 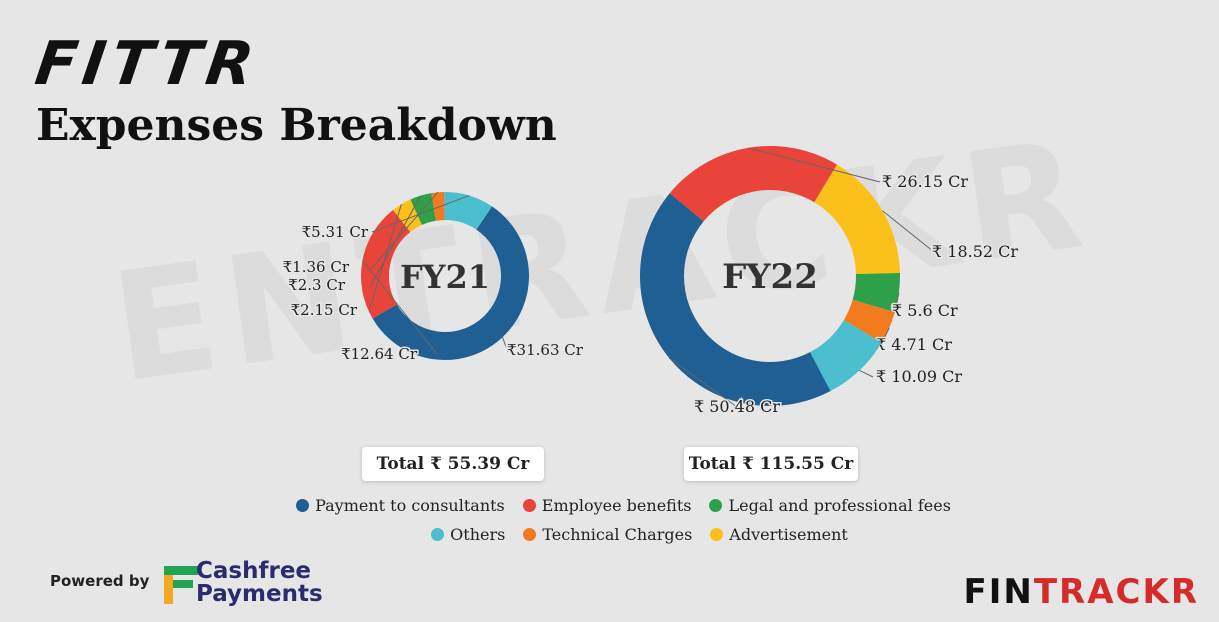 I want to click on data-label: ₹5.31 Cr, so click(x=335, y=232).